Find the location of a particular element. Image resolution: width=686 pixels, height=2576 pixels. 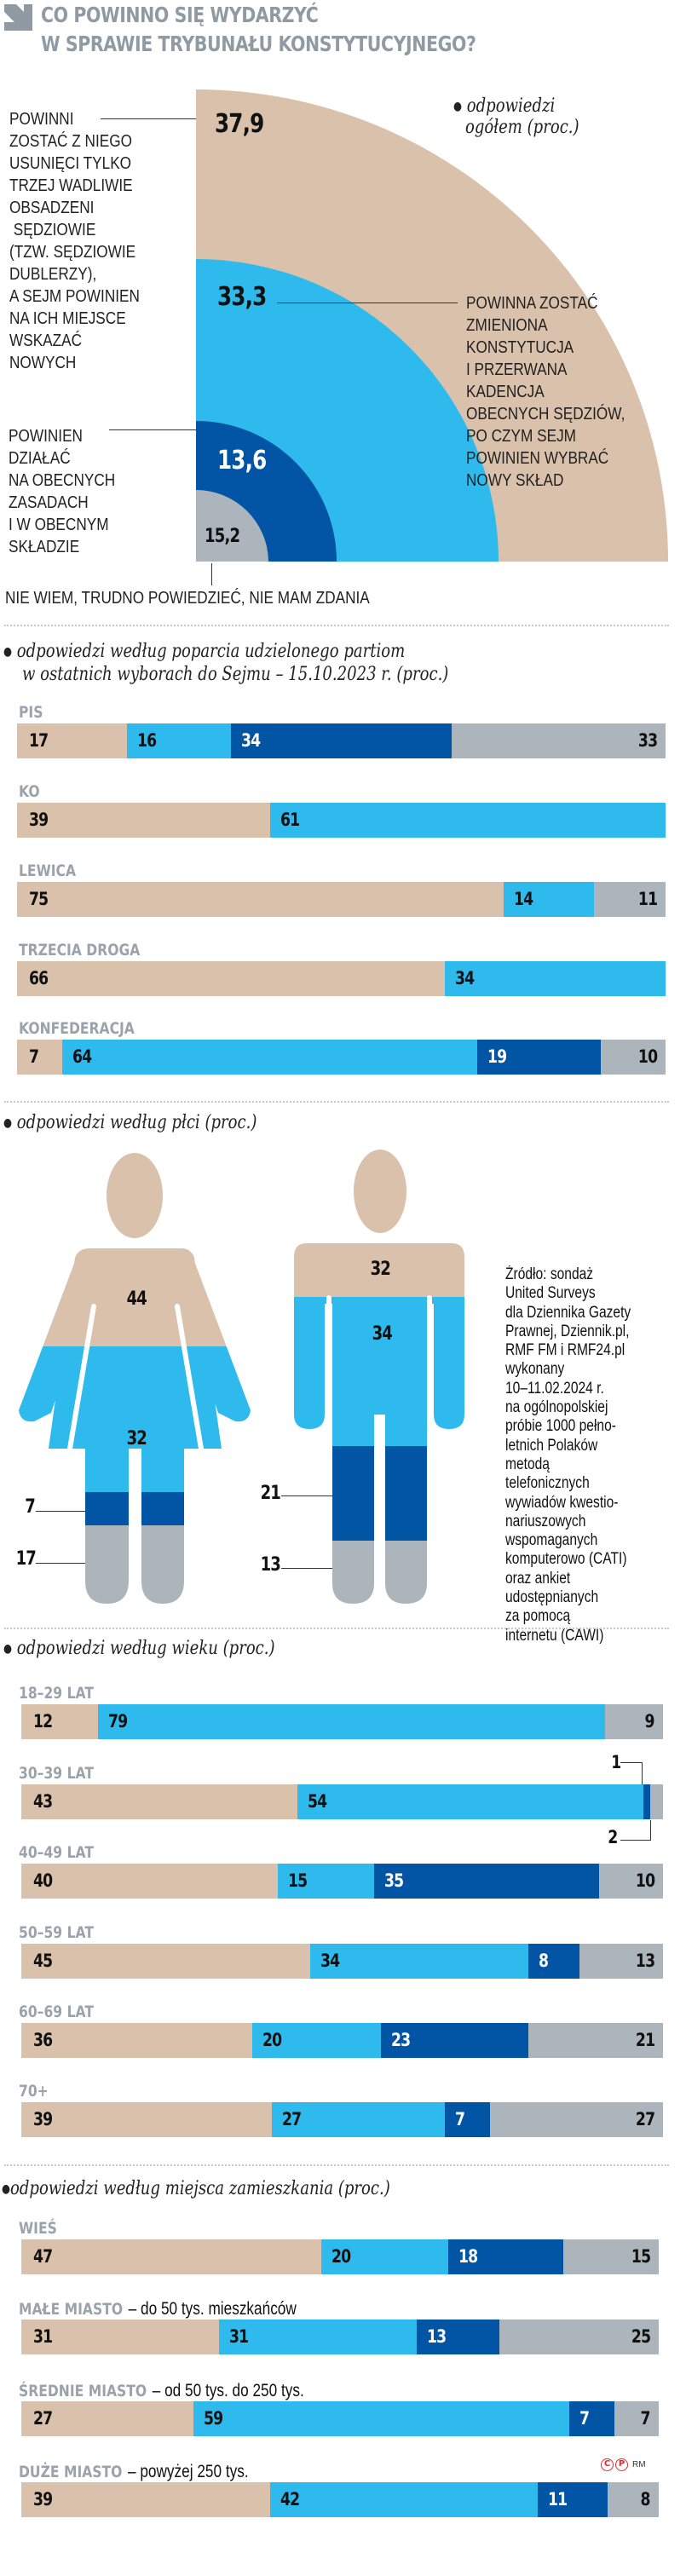

category-label: KO is located at coordinates (29, 791).